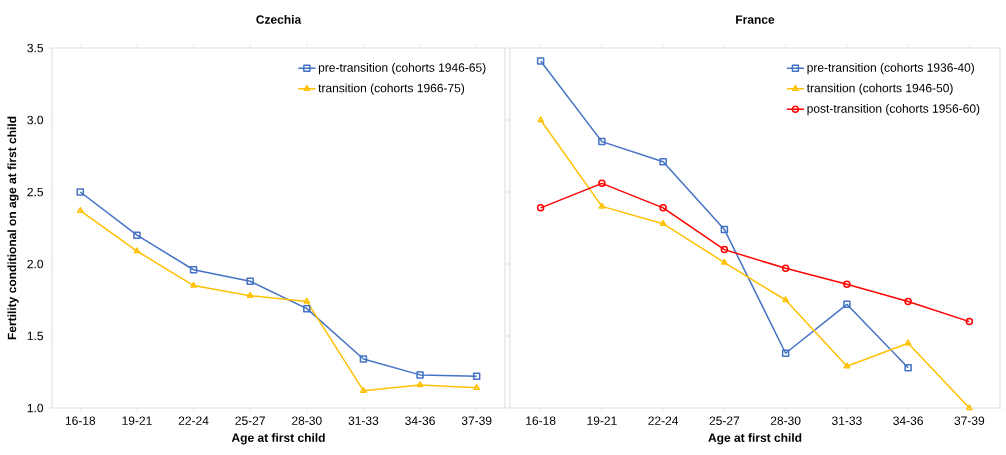 The width and height of the screenshot is (1006, 455). I want to click on chart-title: France, so click(755, 19).